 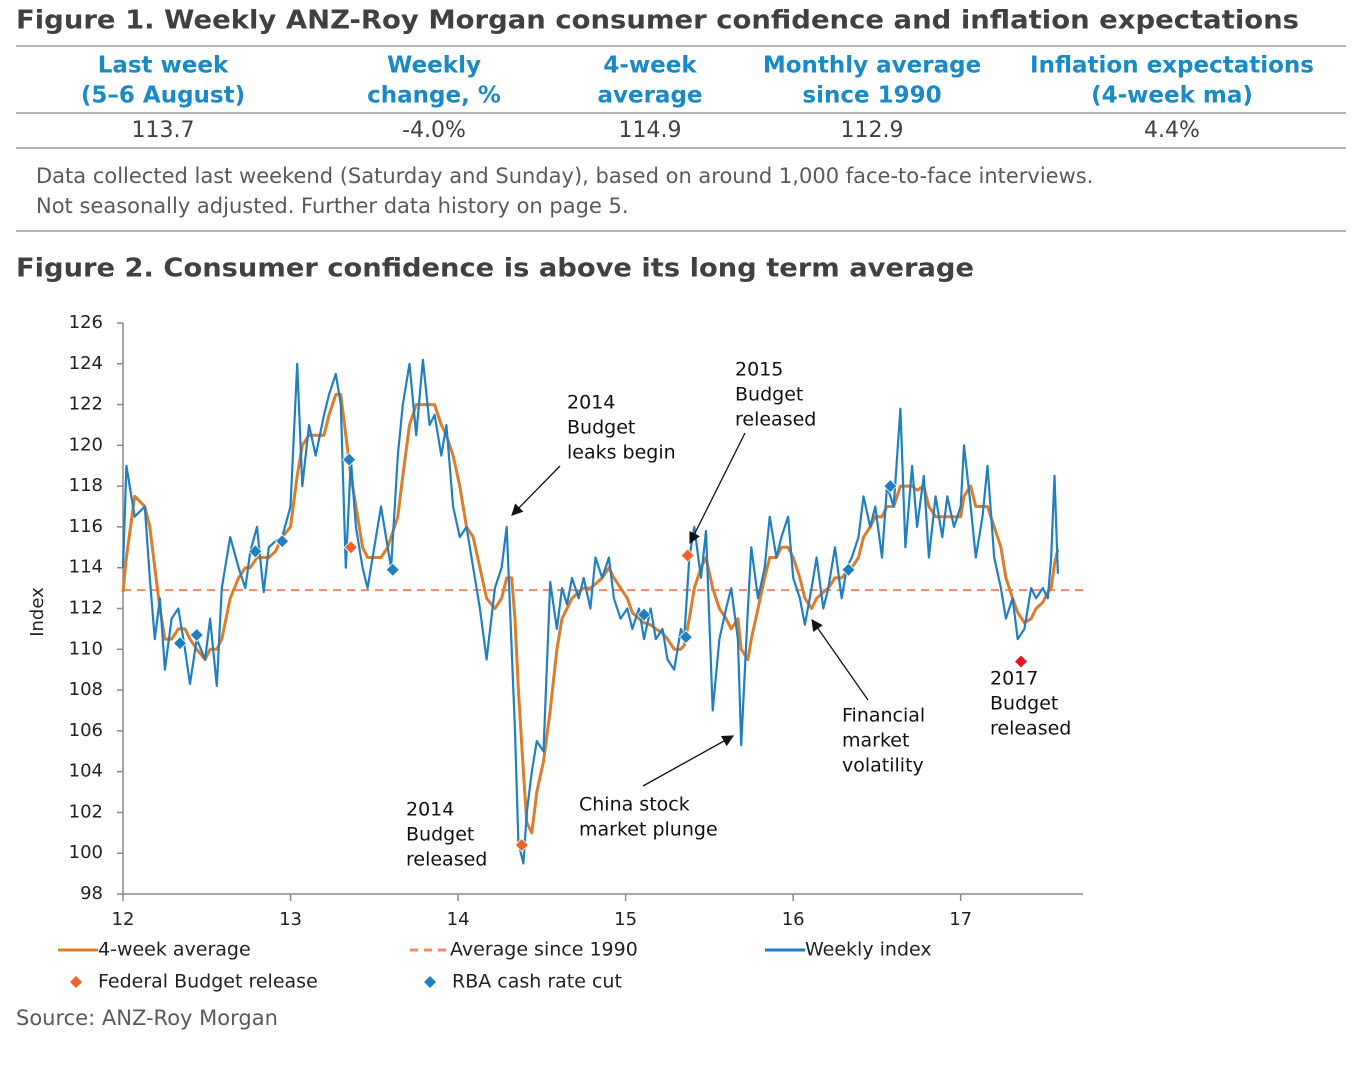 I want to click on y-tick-label: 98, so click(x=91, y=893).